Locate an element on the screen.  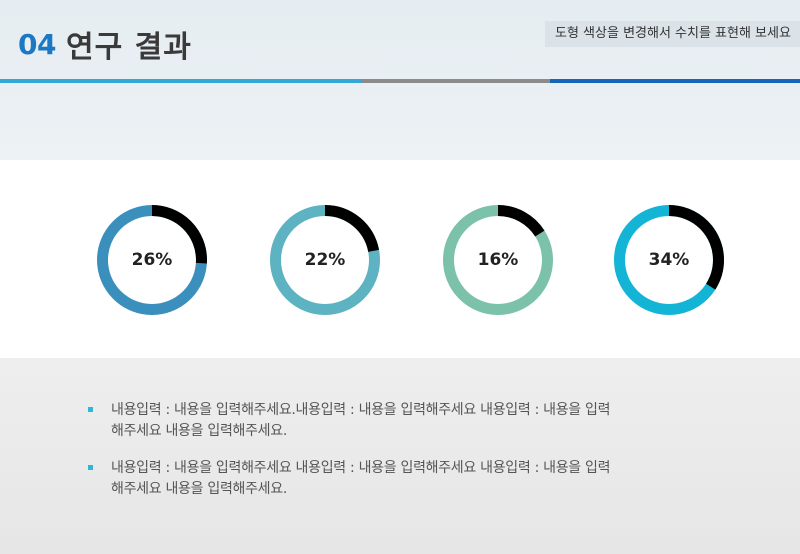
donut-percent-label: 16% is located at coordinates (498, 260).